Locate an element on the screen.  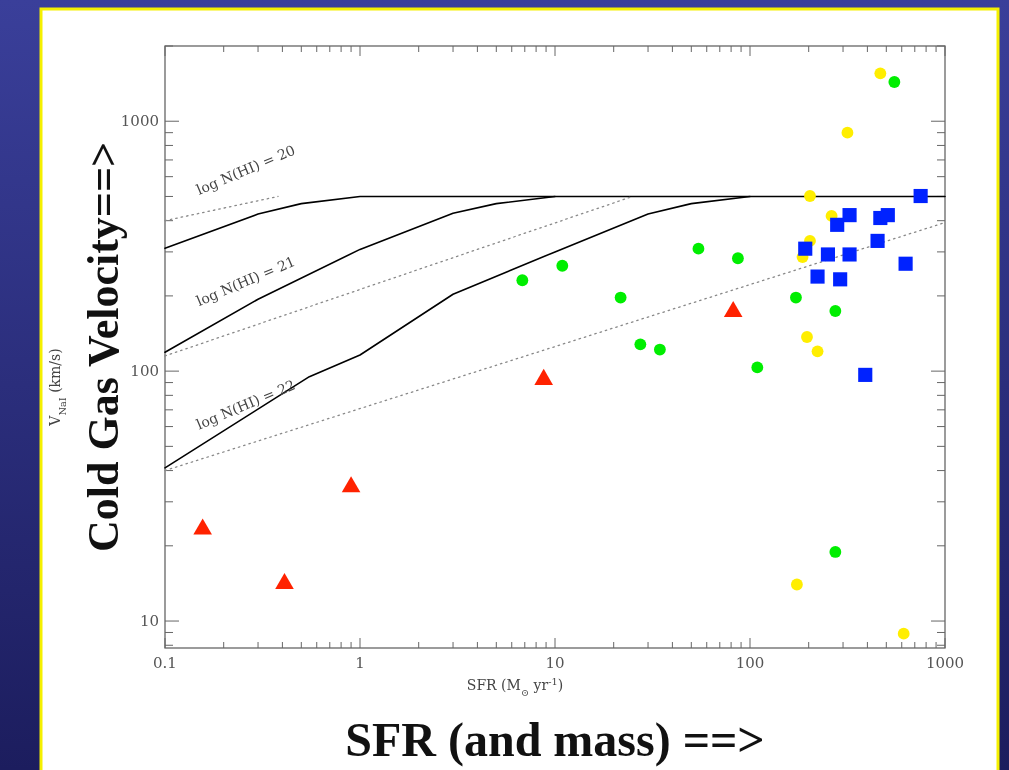
x-tick-label: 100 is located at coordinates (750, 663).